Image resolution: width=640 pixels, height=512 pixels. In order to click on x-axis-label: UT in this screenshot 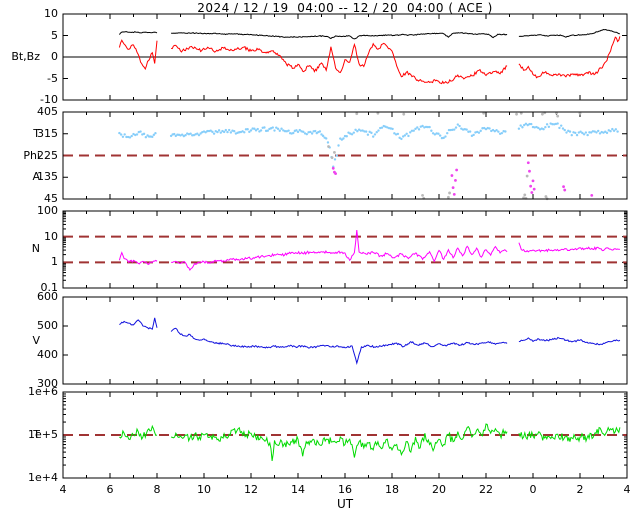, I will do `click(345, 504)`.